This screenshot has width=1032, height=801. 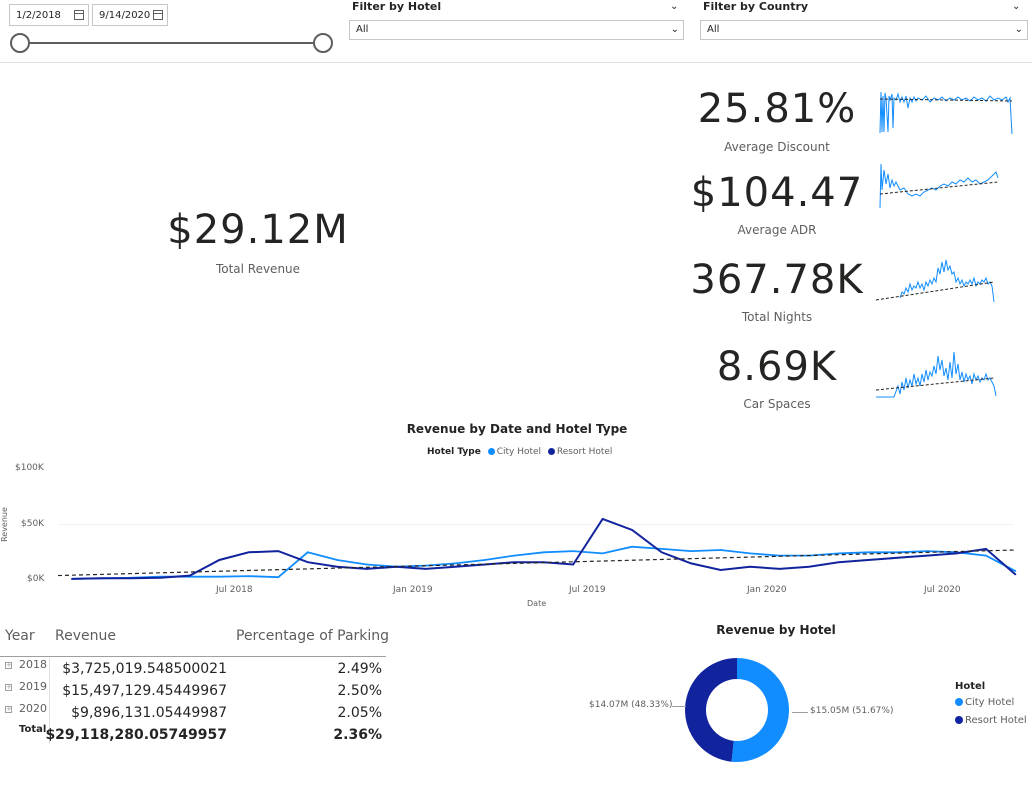 I want to click on average-discount-sparkline, so click(x=946, y=113).